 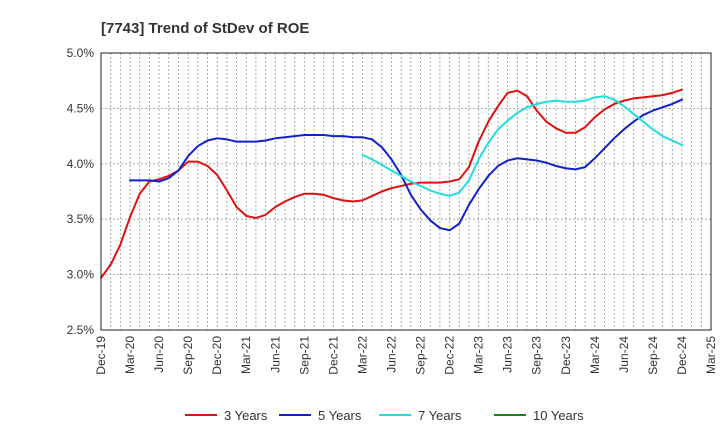 I want to click on x-tick-label: Dec-19, so click(x=101, y=355).